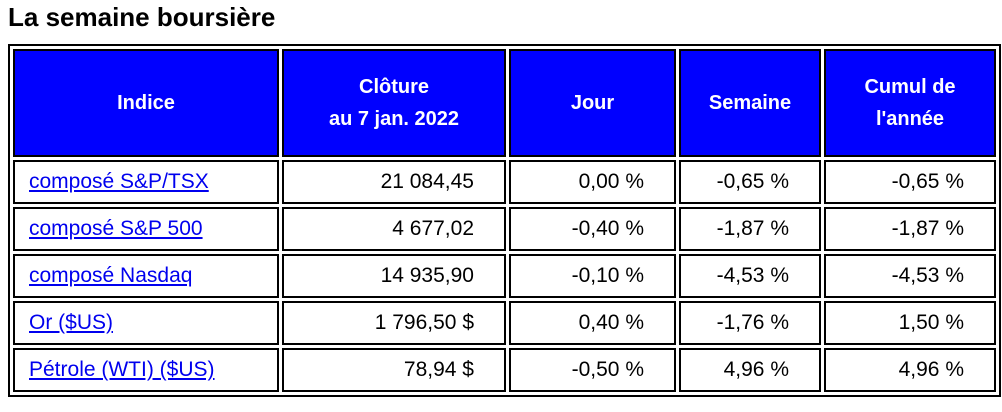 This screenshot has height=412, width=1002. What do you see at coordinates (592, 276) in the screenshot?
I see `value-cell: -0,10 %` at bounding box center [592, 276].